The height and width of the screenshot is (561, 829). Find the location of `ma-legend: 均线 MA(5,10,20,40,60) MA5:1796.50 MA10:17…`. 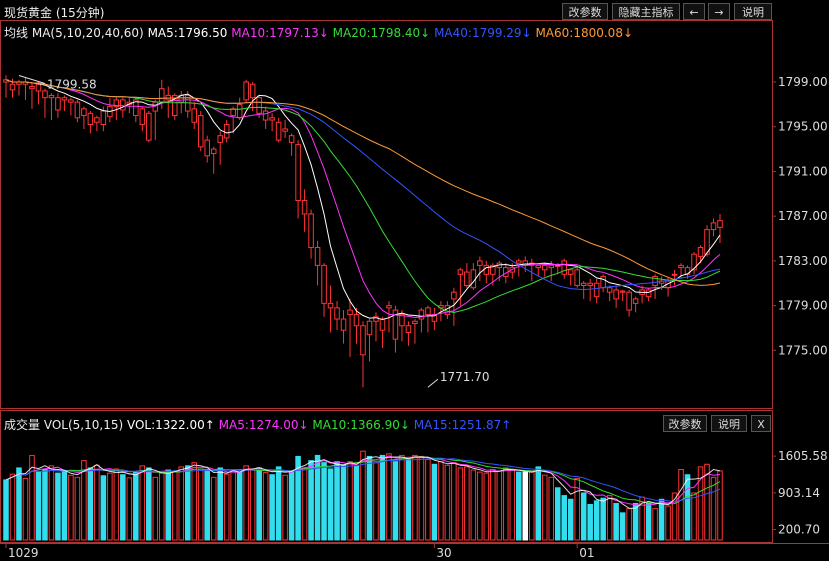

ma-legend: 均线 MA(5,10,20,40,60) MA5:1796.50 MA10:17… is located at coordinates (318, 32).